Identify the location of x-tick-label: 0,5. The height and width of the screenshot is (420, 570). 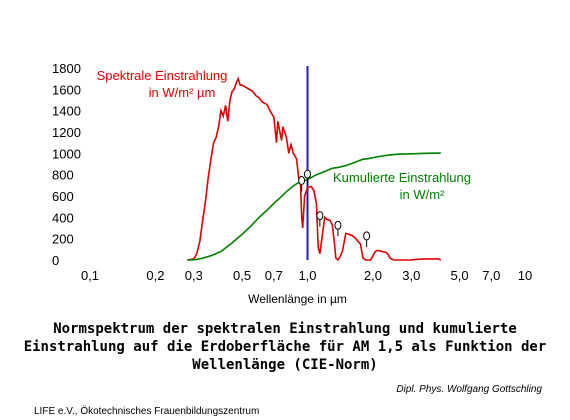
(242, 275).